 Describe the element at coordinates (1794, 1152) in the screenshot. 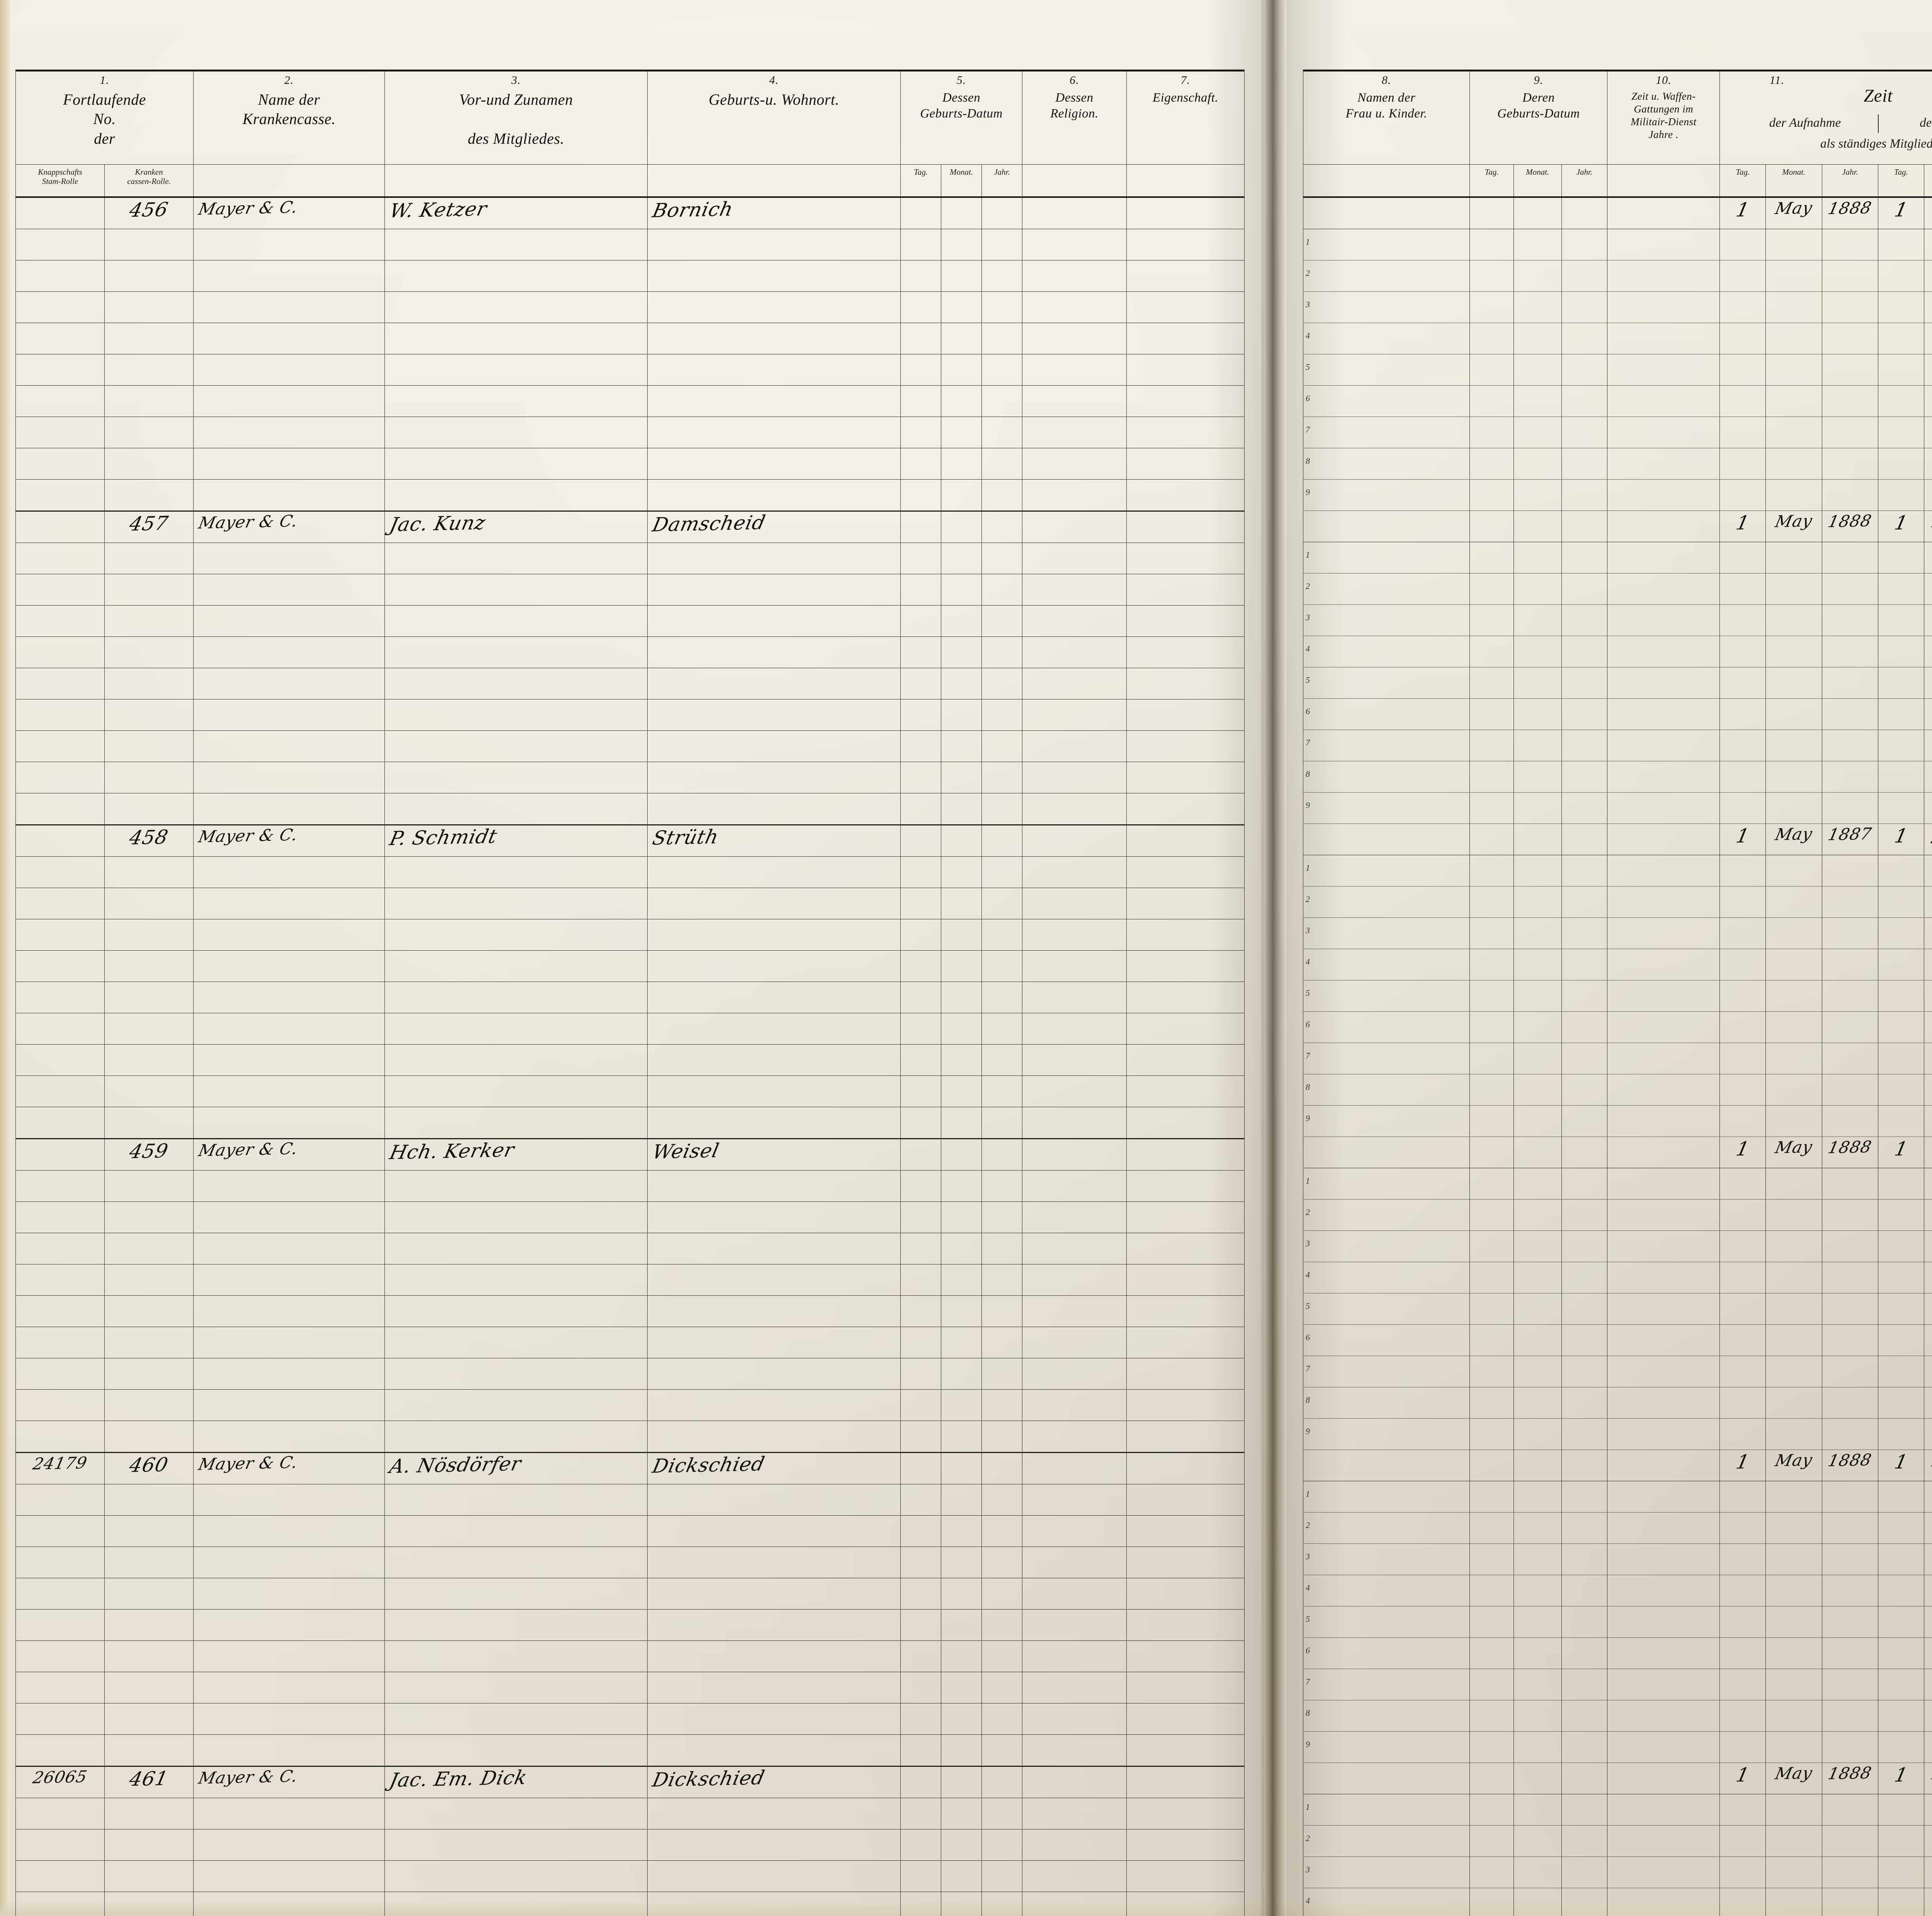

I see `cell-aufnahme-monat: May` at that location.